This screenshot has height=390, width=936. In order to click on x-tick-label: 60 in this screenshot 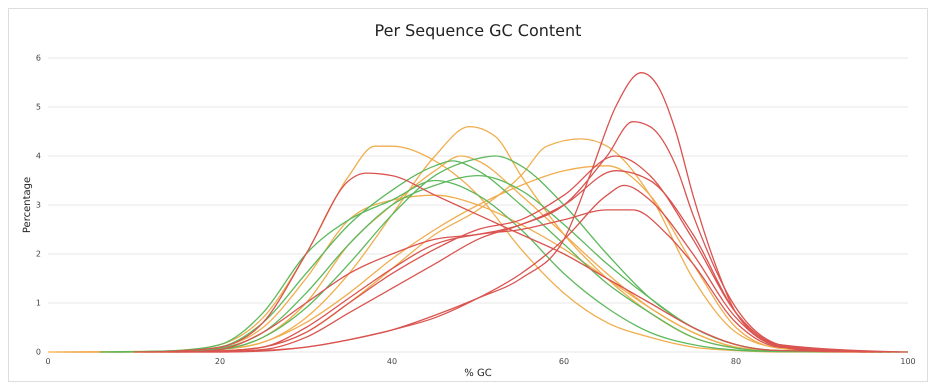, I will do `click(564, 361)`.